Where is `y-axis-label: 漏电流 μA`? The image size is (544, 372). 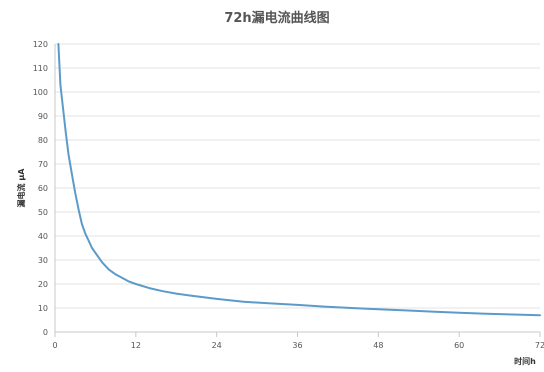
y-axis-label: 漏电流 μA is located at coordinates (21, 188).